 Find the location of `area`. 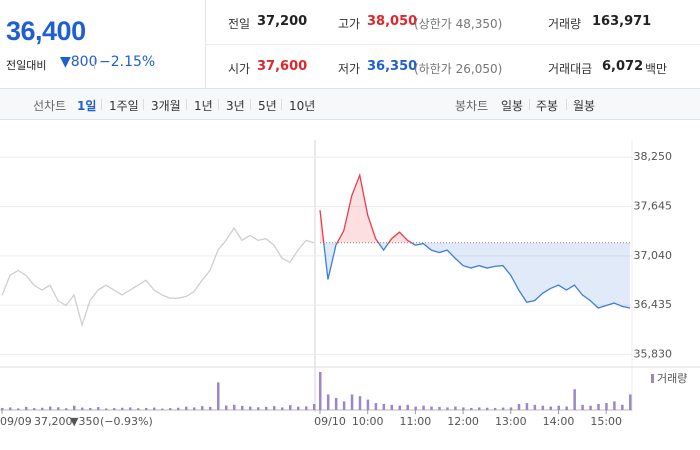

area is located at coordinates (475, 241).